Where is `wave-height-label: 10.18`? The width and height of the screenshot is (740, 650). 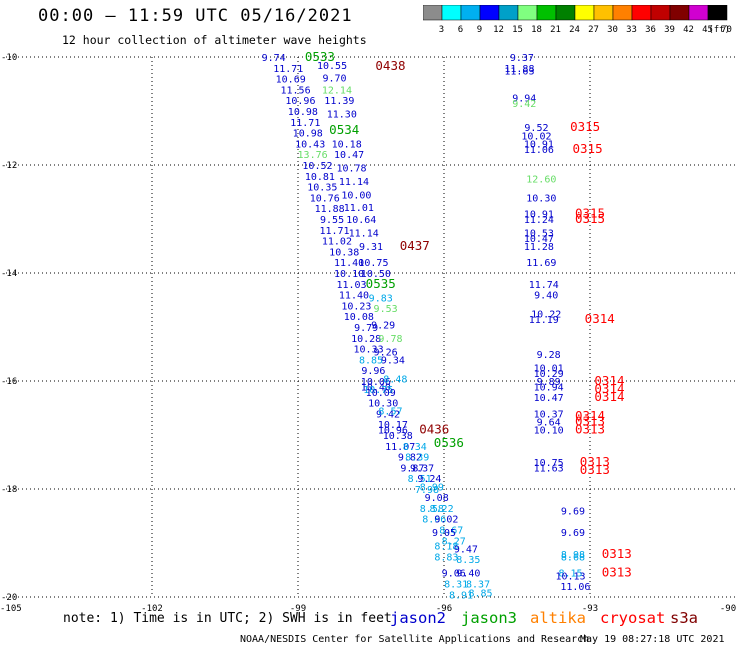 wave-height-label: 10.18 is located at coordinates (347, 144).